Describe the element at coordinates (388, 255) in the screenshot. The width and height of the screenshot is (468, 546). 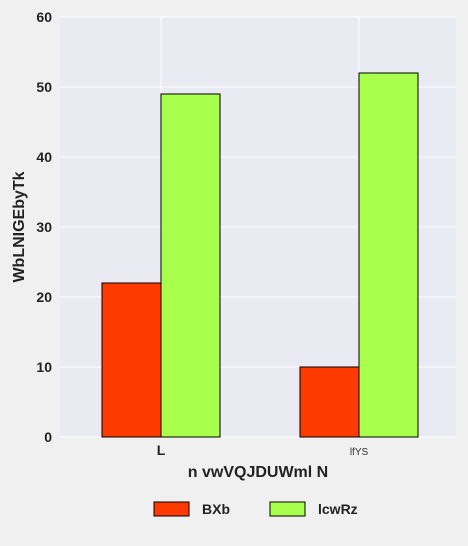
I see `bar-lcwRz-lfYS` at that location.